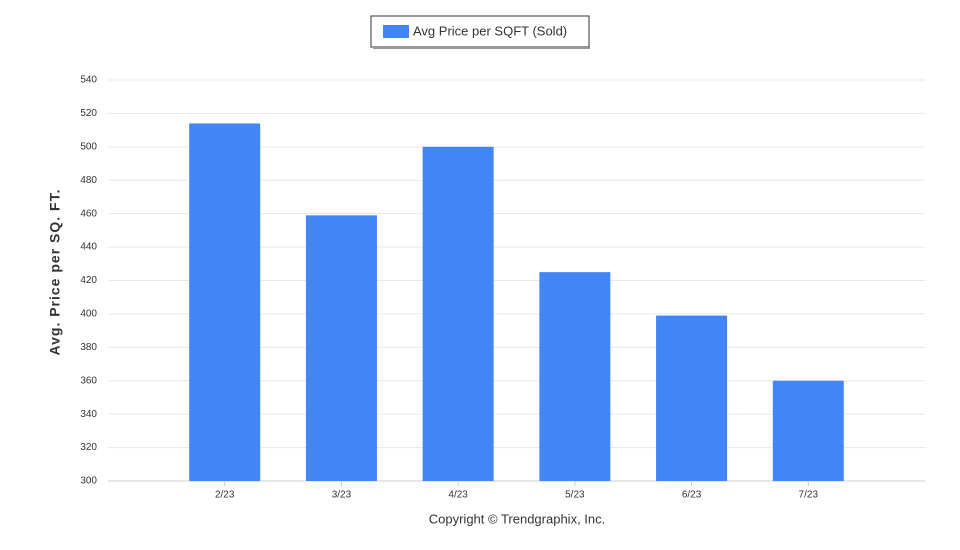  Describe the element at coordinates (88, 213) in the screenshot. I see `y-tick-label: 460` at that location.